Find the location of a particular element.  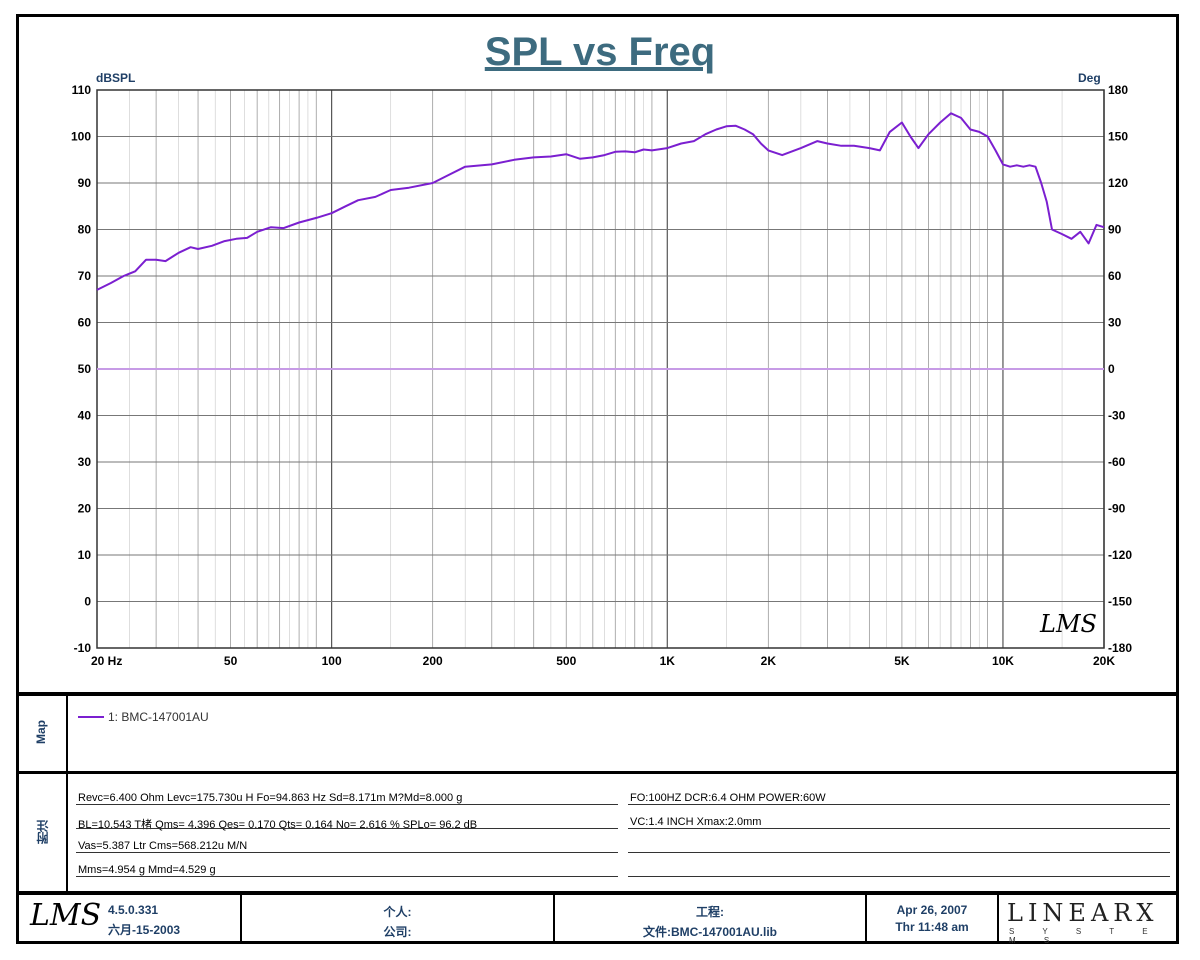

note-left-3: Vas=5.387 Ltr Cms=568.212u M/N is located at coordinates (163, 846).